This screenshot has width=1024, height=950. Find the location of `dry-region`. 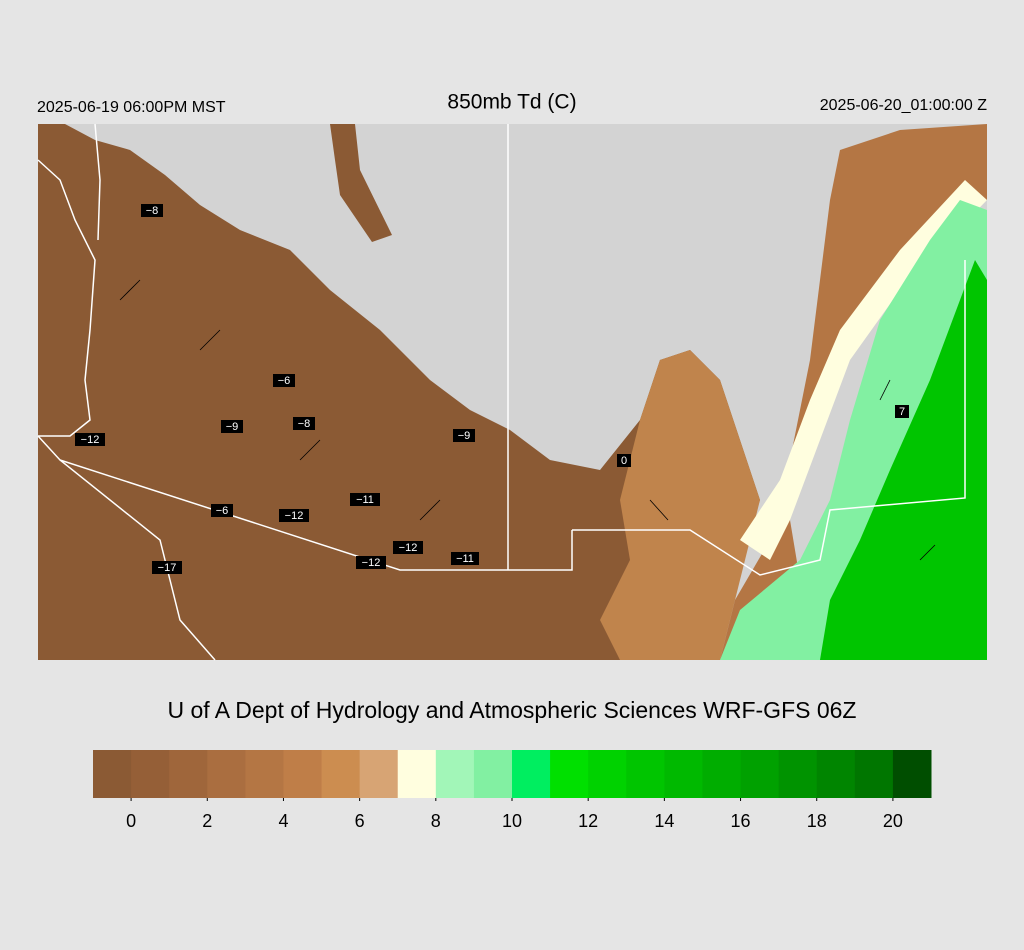

dry-region is located at coordinates (361, 183).